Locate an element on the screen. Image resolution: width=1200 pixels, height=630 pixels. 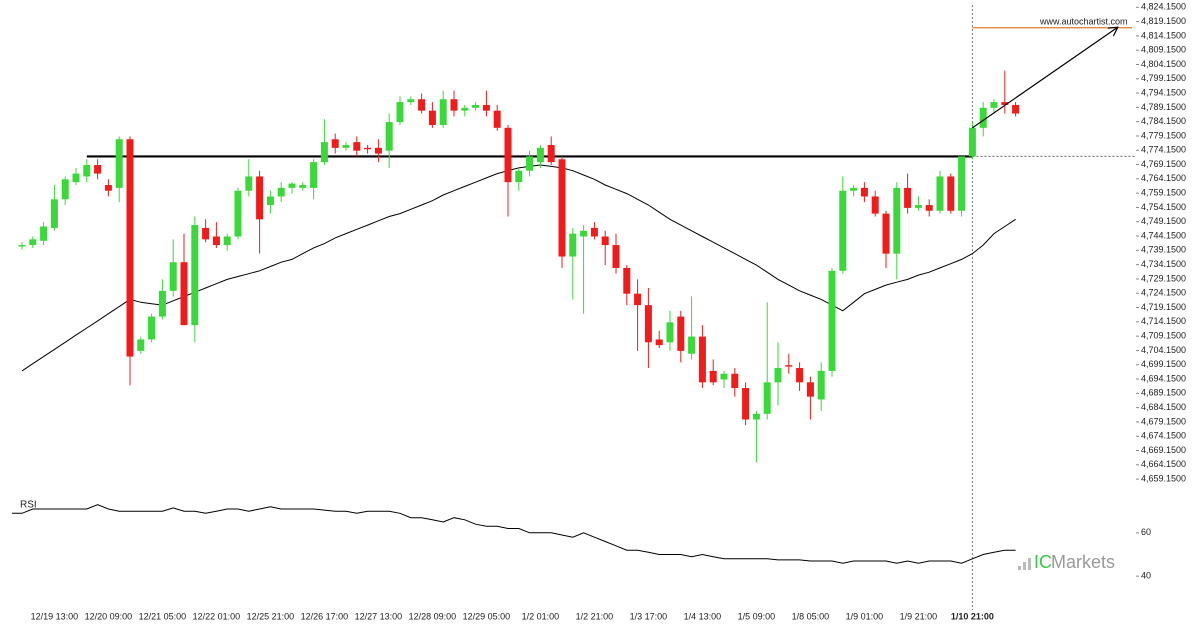
x-tick-label: 1/8 05:00 is located at coordinates (811, 616).